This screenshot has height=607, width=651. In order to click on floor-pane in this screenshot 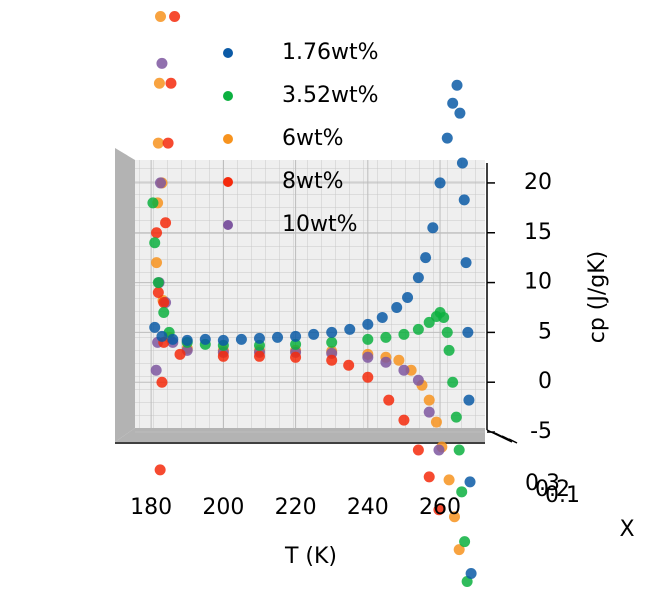, I will do `click(300, 435)`.